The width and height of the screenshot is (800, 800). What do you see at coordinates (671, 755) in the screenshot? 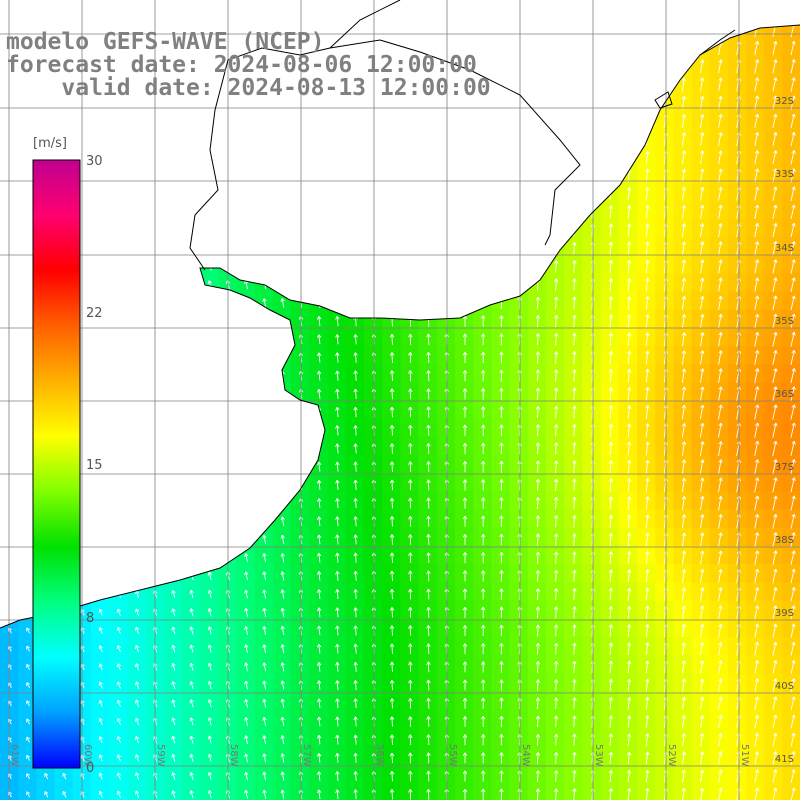
I see `longitude-label: 52W` at bounding box center [671, 755].